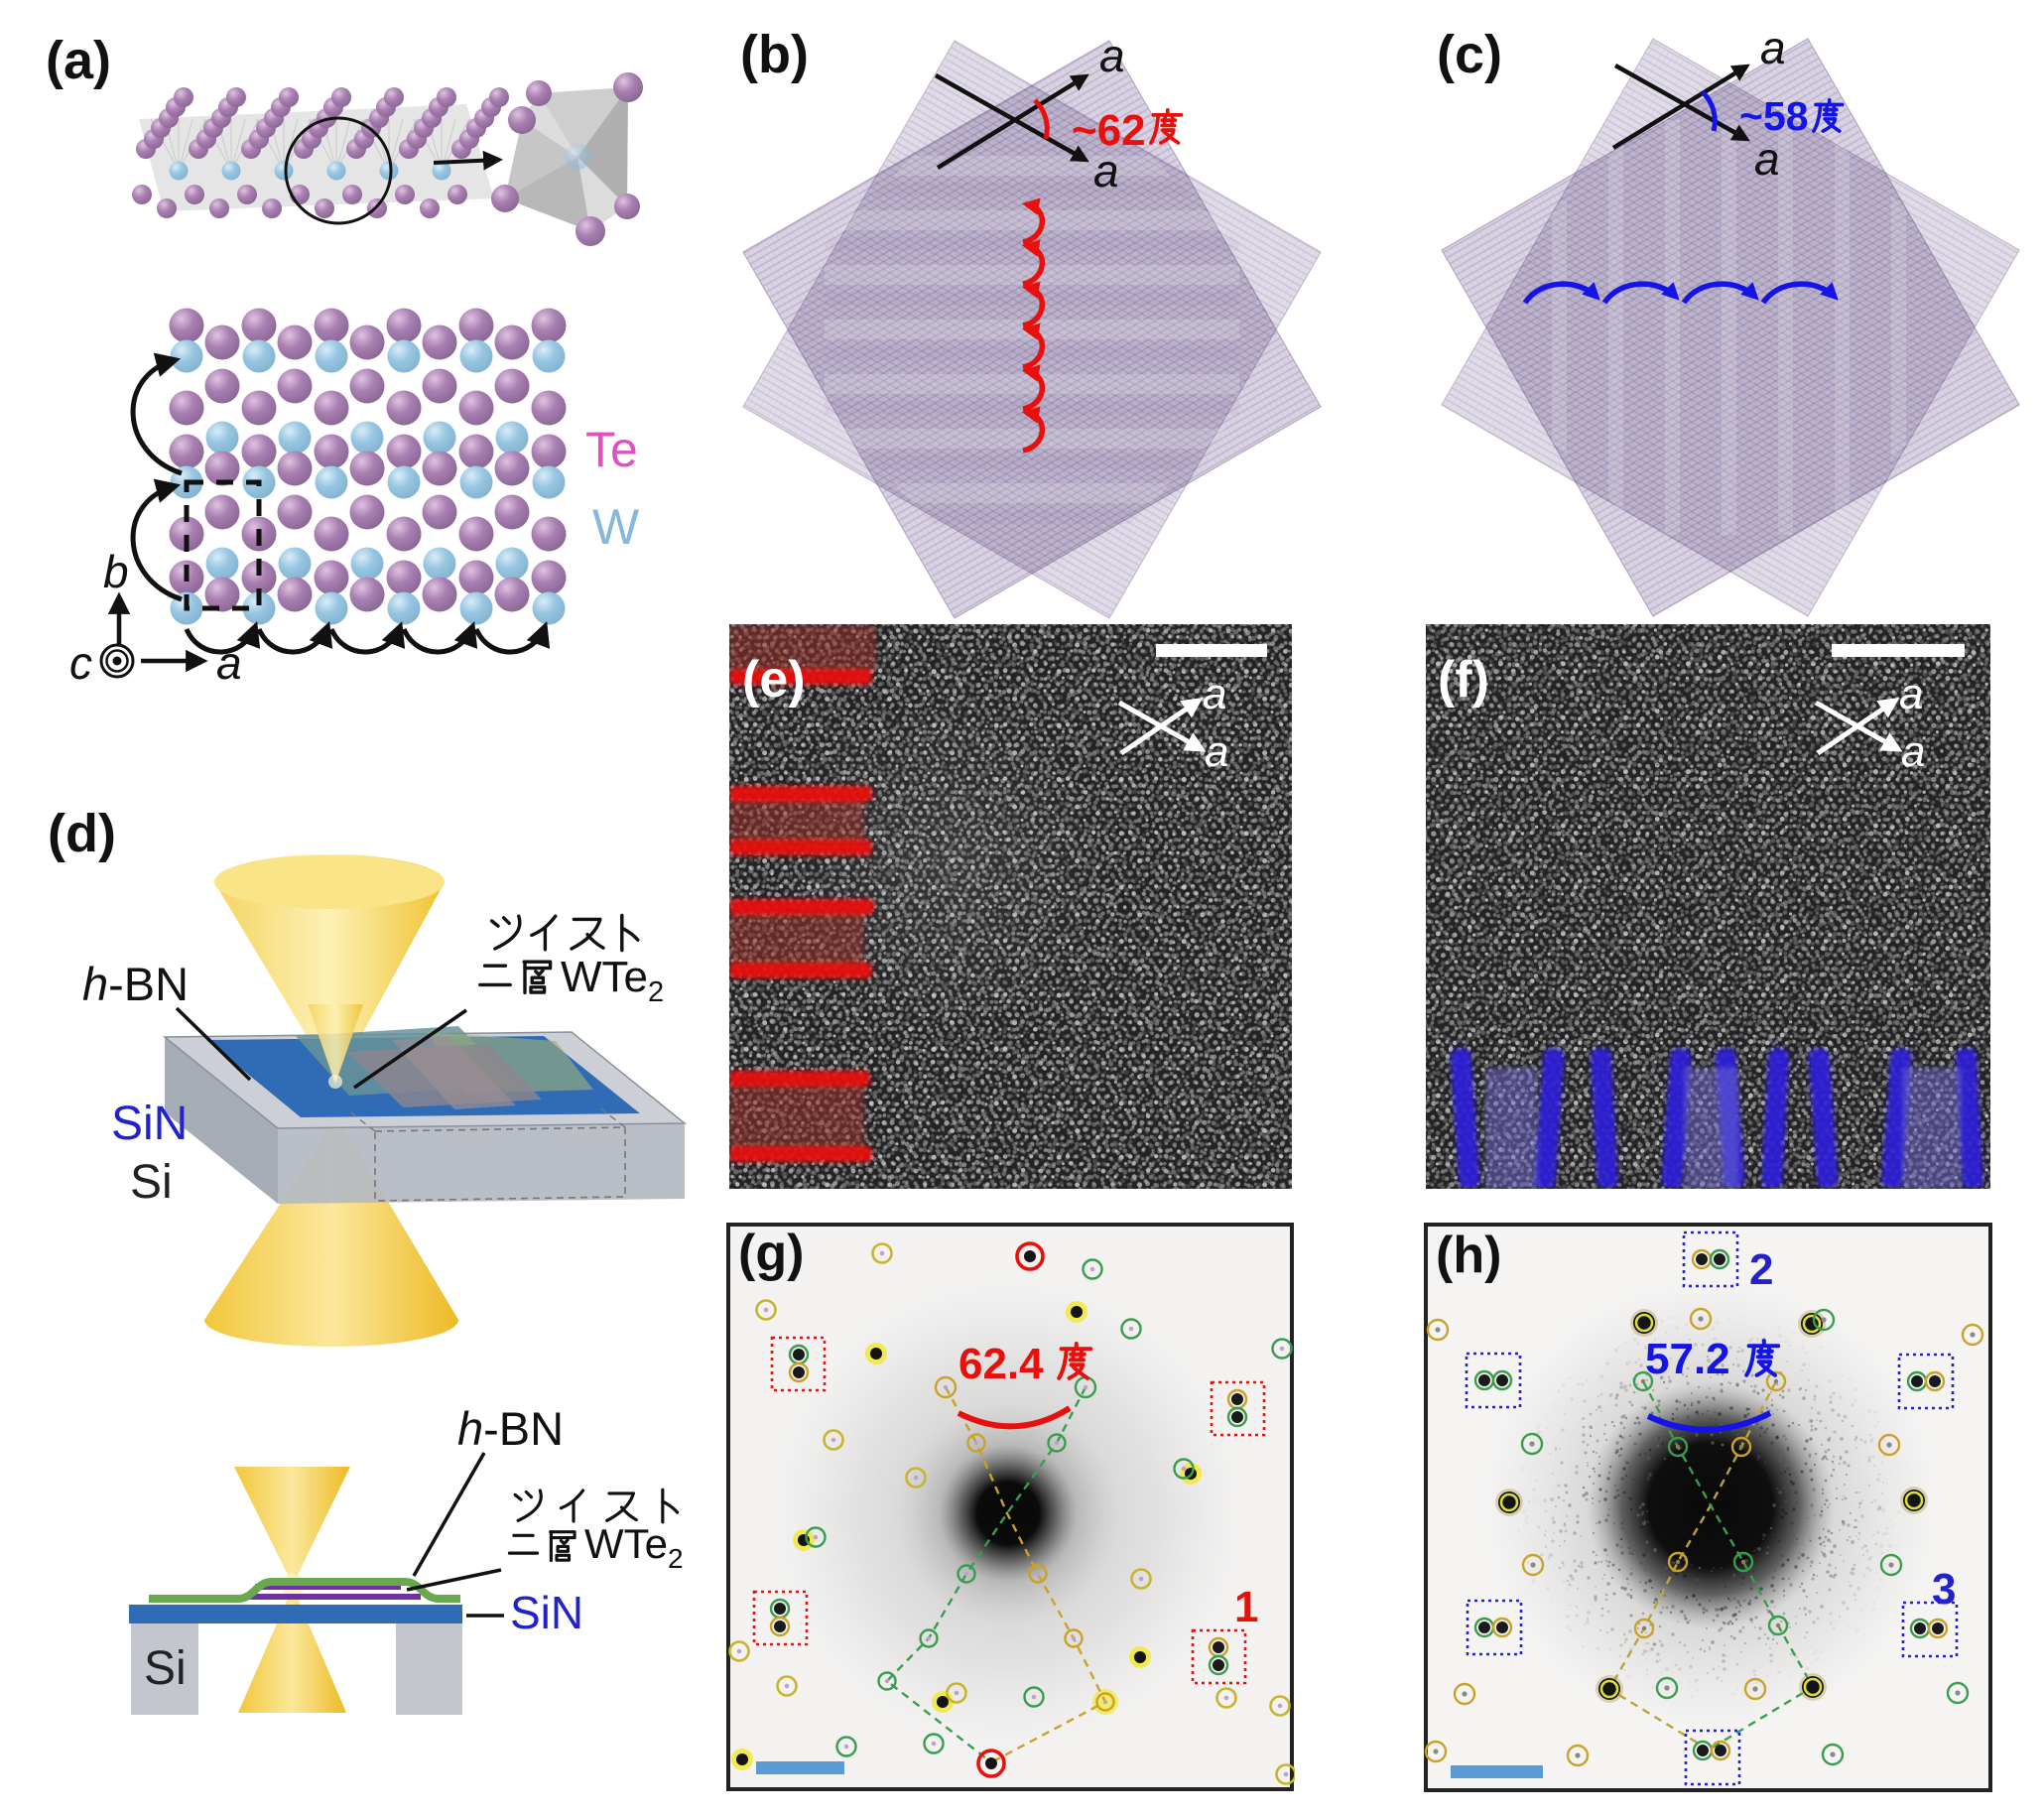 The image size is (2044, 1816). What do you see at coordinates (116, 571) in the screenshot?
I see `svg-text: b` at bounding box center [116, 571].